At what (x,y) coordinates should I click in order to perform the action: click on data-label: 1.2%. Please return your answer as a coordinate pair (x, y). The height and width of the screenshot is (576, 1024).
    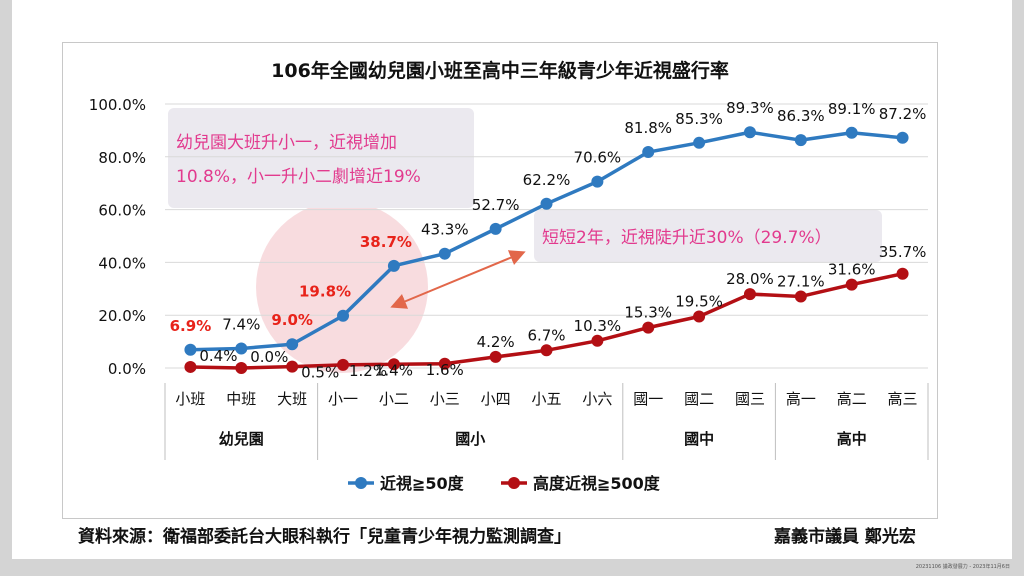
    Looking at the image, I should click on (368, 371).